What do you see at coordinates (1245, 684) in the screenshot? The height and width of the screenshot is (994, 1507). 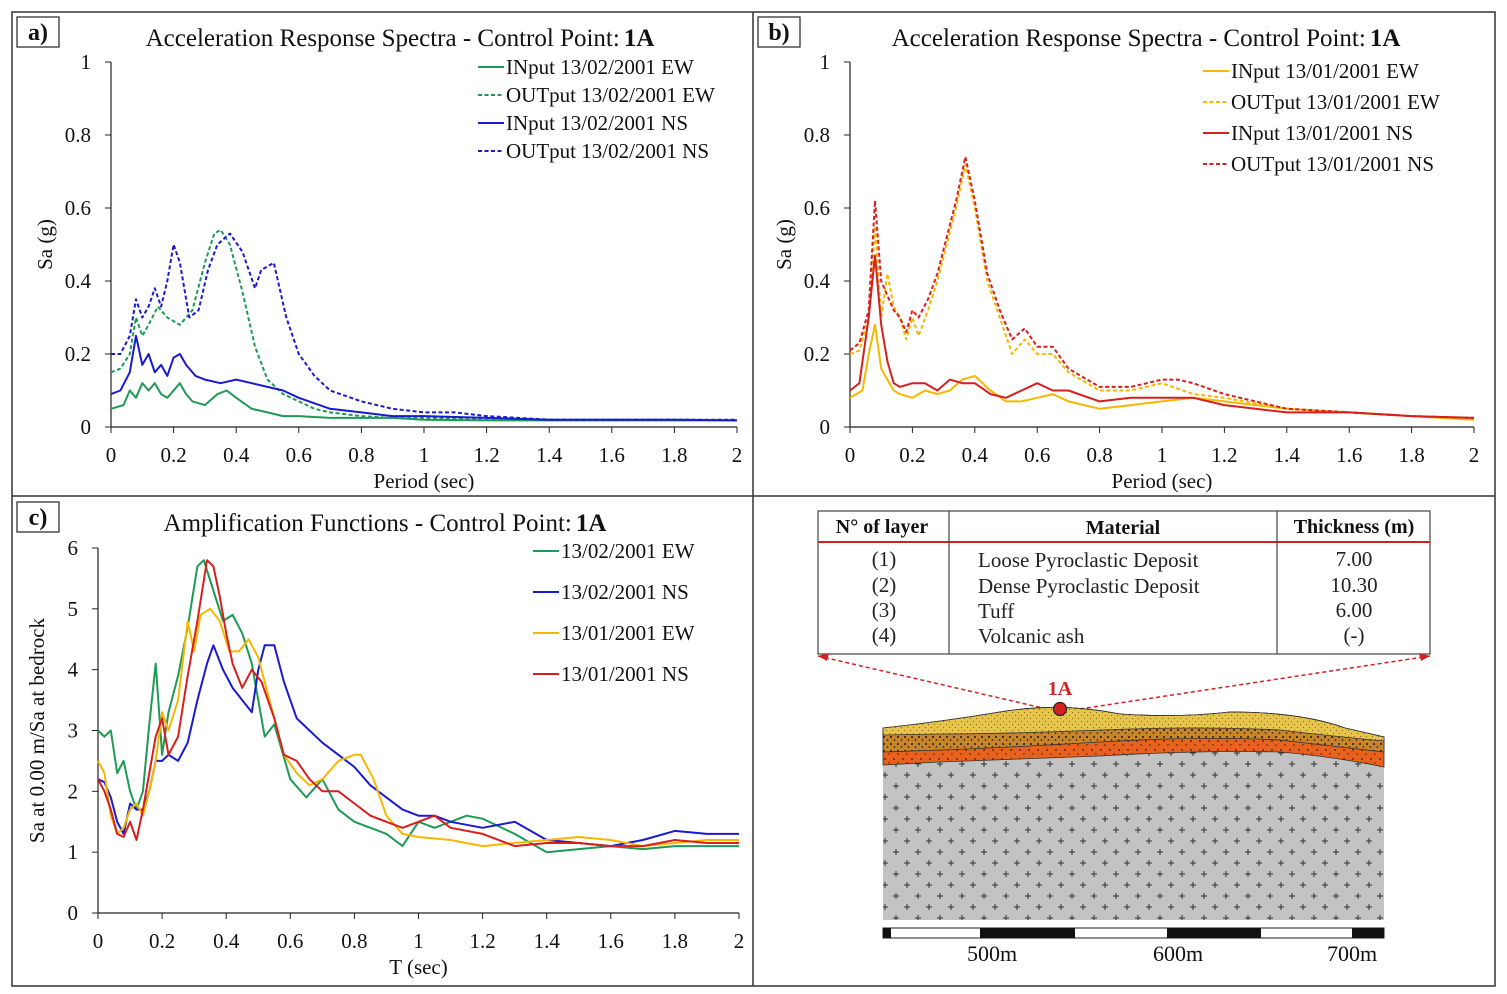 I see `projection-line-right` at bounding box center [1245, 684].